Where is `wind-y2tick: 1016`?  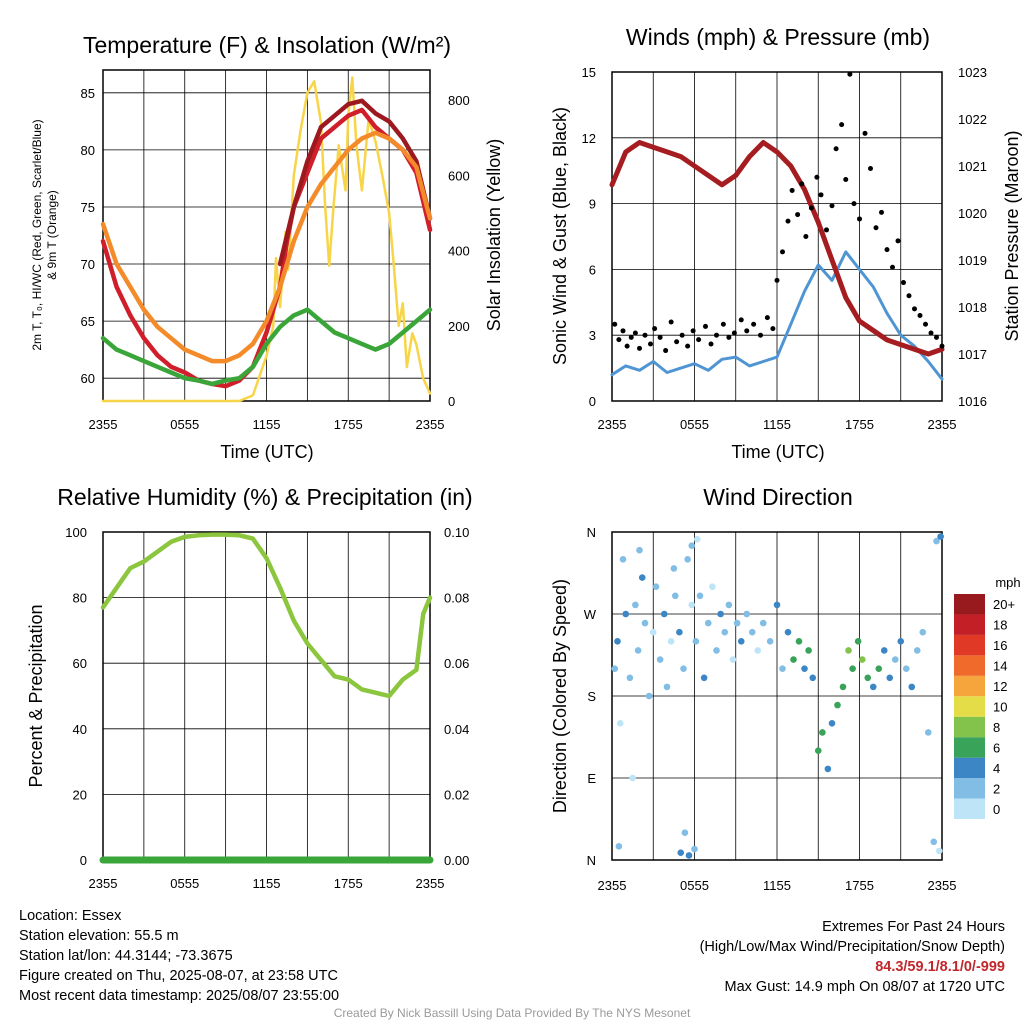
wind-y2tick: 1016 is located at coordinates (972, 401).